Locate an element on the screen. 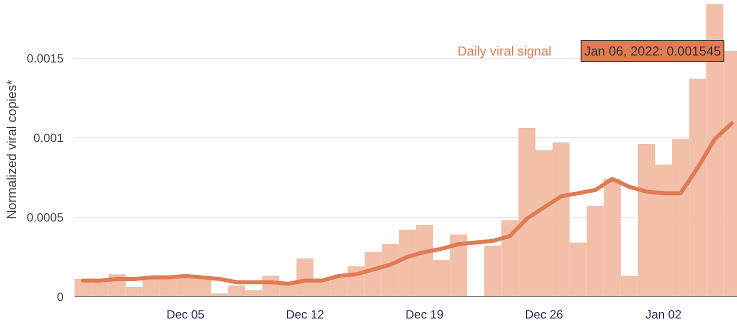 This screenshot has height=324, width=737. text: Daily viral signal is located at coordinates (504, 50).